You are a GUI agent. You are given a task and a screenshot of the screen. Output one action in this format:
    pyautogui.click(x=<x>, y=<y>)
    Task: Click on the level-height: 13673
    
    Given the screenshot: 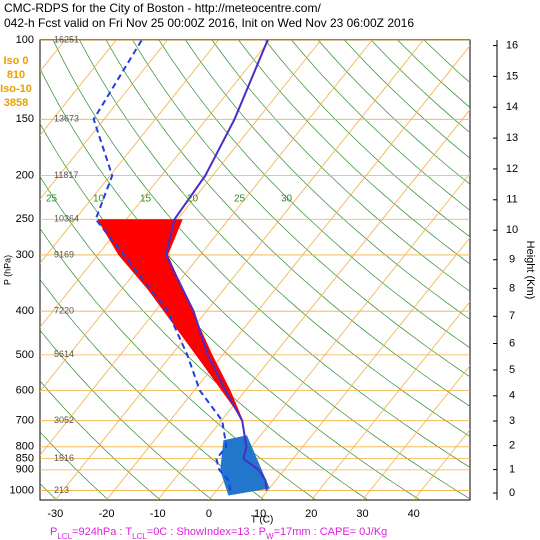 What is the action you would take?
    pyautogui.click(x=66, y=119)
    